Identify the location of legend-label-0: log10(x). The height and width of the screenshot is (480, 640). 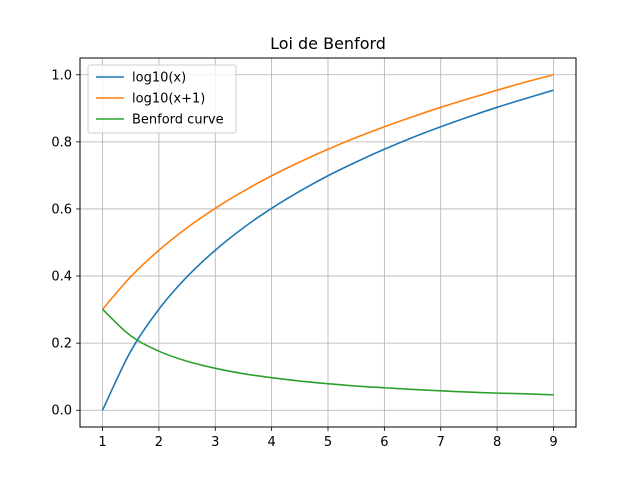
(159, 78).